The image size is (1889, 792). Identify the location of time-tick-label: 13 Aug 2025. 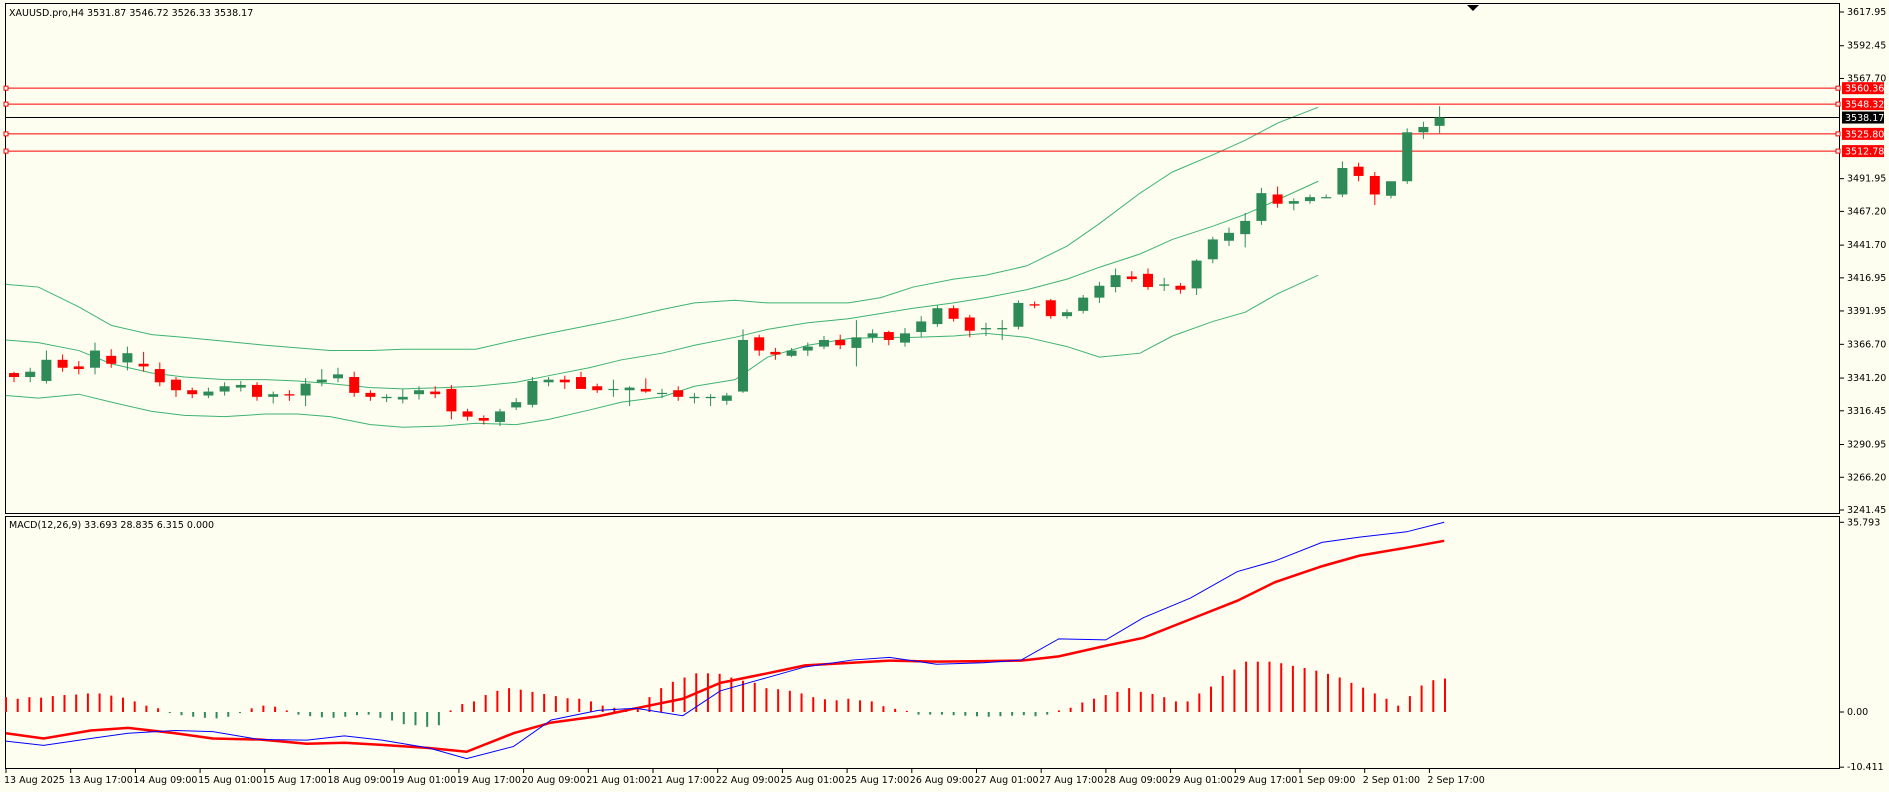
(34, 780).